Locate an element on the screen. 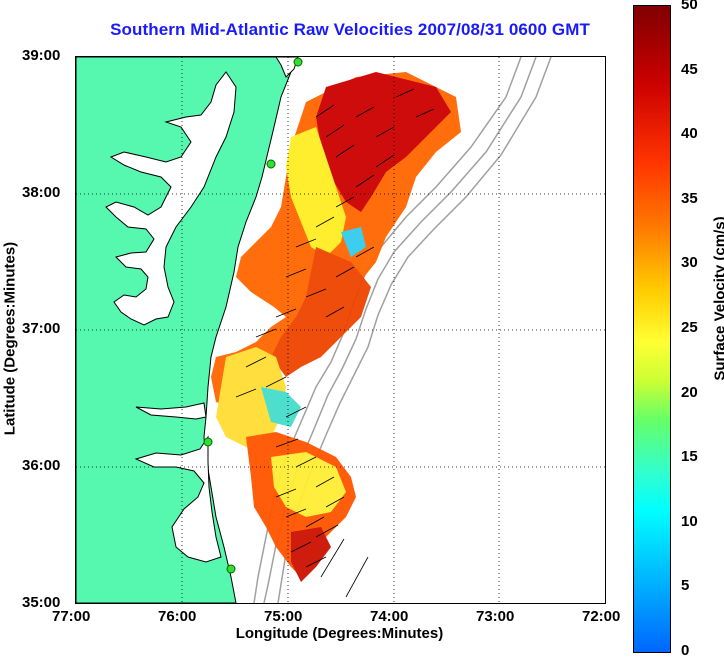 The image size is (724, 659). y-tick: 36:00 is located at coordinates (41, 465).